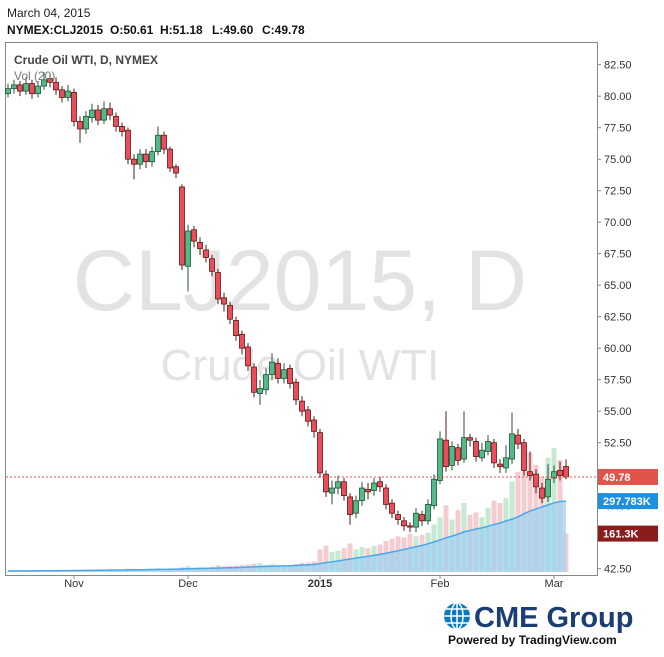  I want to click on date: March 04, 2015, so click(49, 13).